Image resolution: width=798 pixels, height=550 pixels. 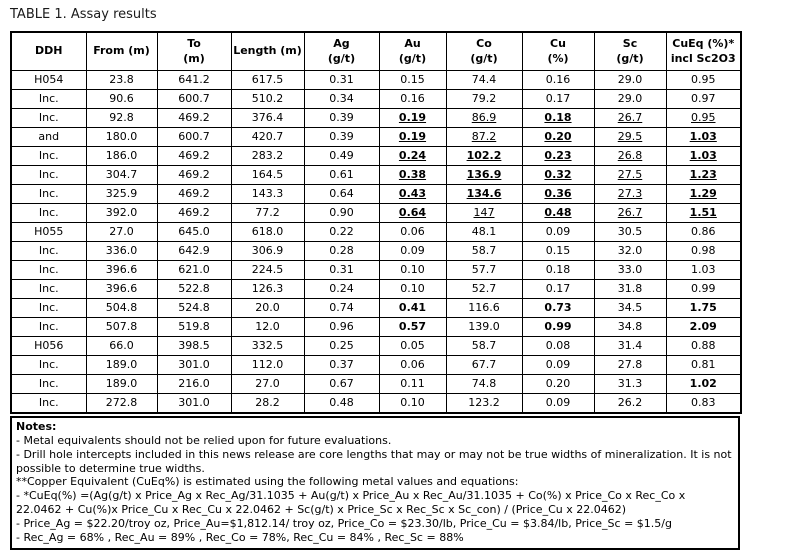 What do you see at coordinates (630, 251) in the screenshot?
I see `table-cell-sc: 32.0` at bounding box center [630, 251].